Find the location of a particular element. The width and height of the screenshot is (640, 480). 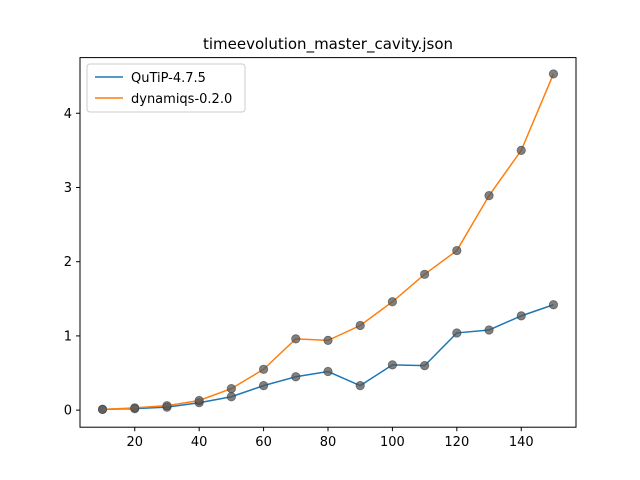

y-tick-label: 1 is located at coordinates (68, 336).